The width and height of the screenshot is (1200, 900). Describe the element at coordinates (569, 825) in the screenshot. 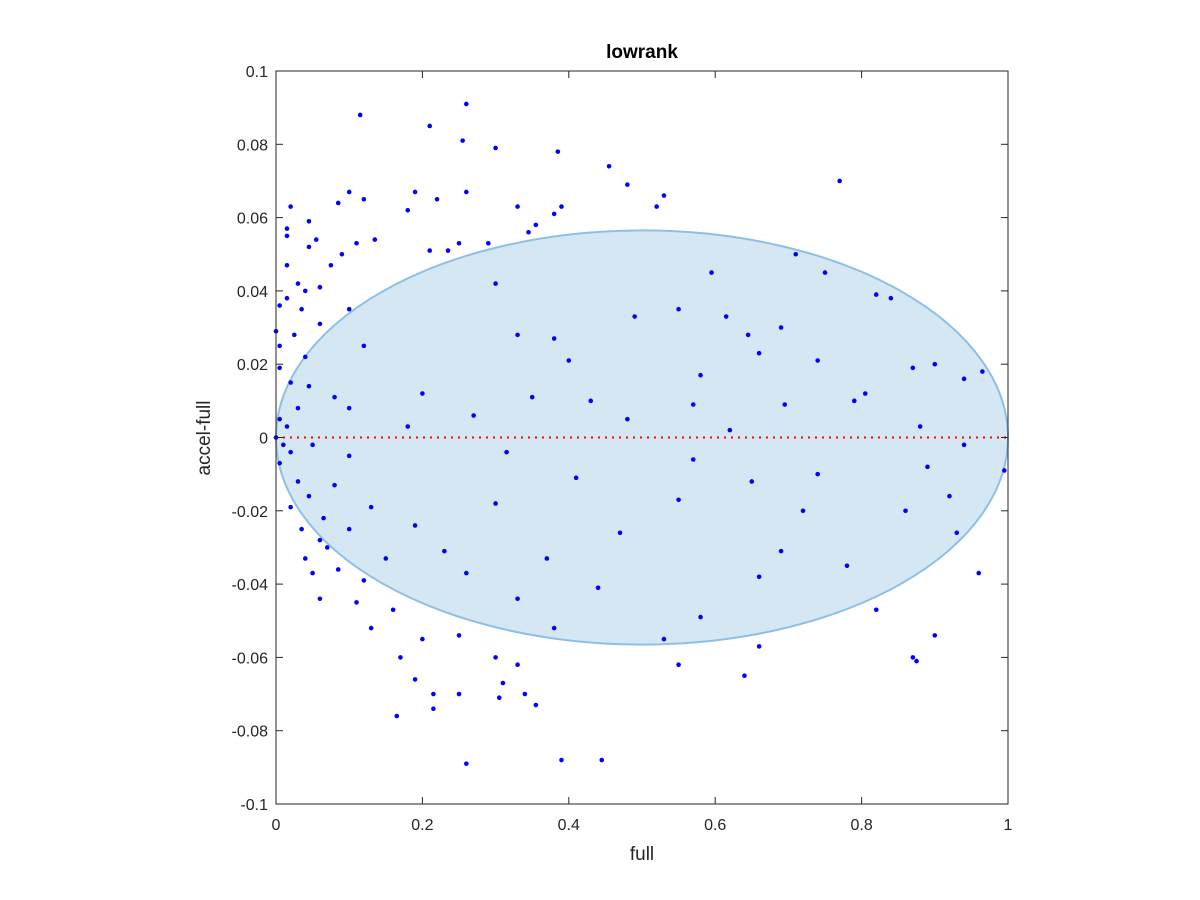

I see `x-tick-label: 0.4` at that location.